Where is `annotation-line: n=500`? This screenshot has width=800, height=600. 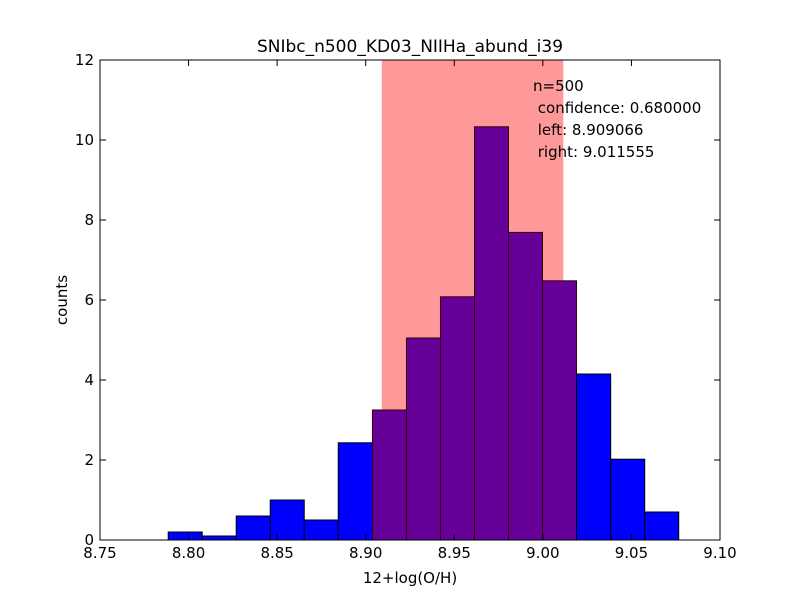 annotation-line: n=500 is located at coordinates (558, 86).